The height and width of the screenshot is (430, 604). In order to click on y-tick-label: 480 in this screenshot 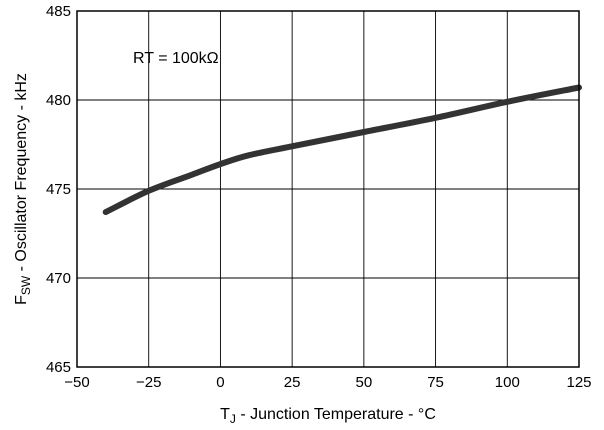, I will do `click(58, 100)`.